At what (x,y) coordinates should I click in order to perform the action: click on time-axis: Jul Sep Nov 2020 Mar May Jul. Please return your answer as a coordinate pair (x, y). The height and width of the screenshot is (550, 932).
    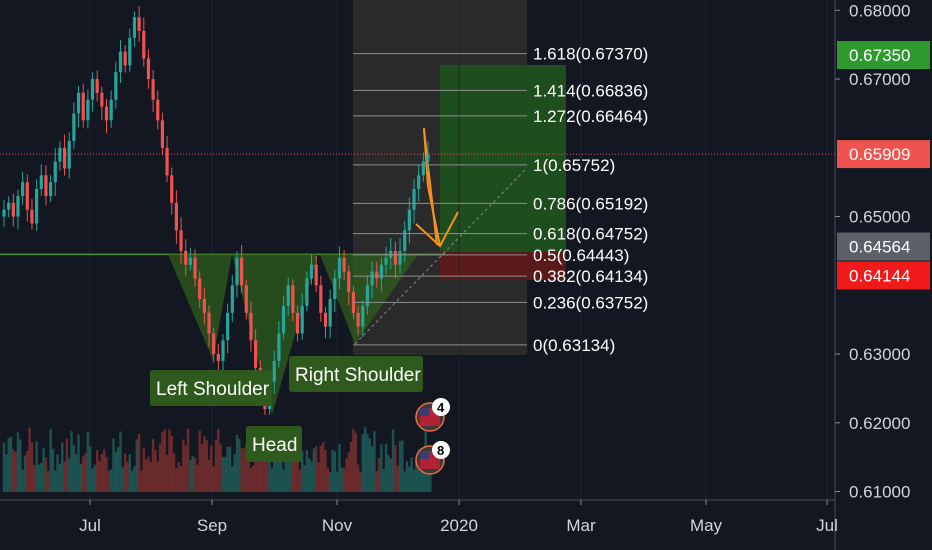
    Looking at the image, I should click on (458, 517).